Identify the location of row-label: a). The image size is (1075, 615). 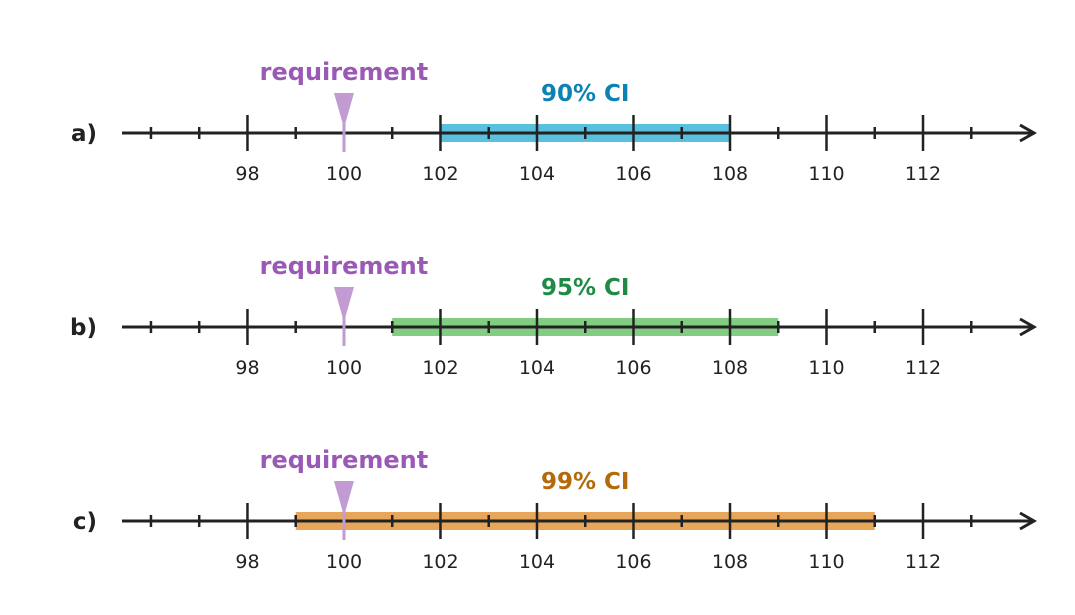
(84, 134).